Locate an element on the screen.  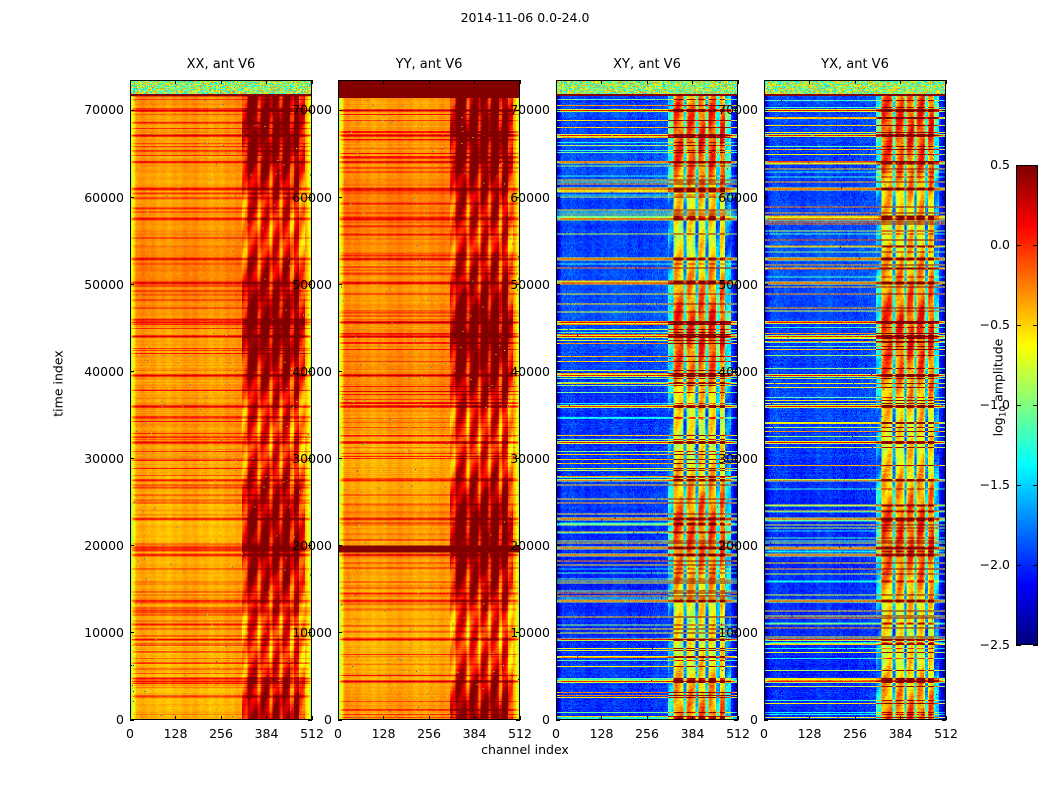
colorbar-label-subscript: 10 is located at coordinates (1003, 411).